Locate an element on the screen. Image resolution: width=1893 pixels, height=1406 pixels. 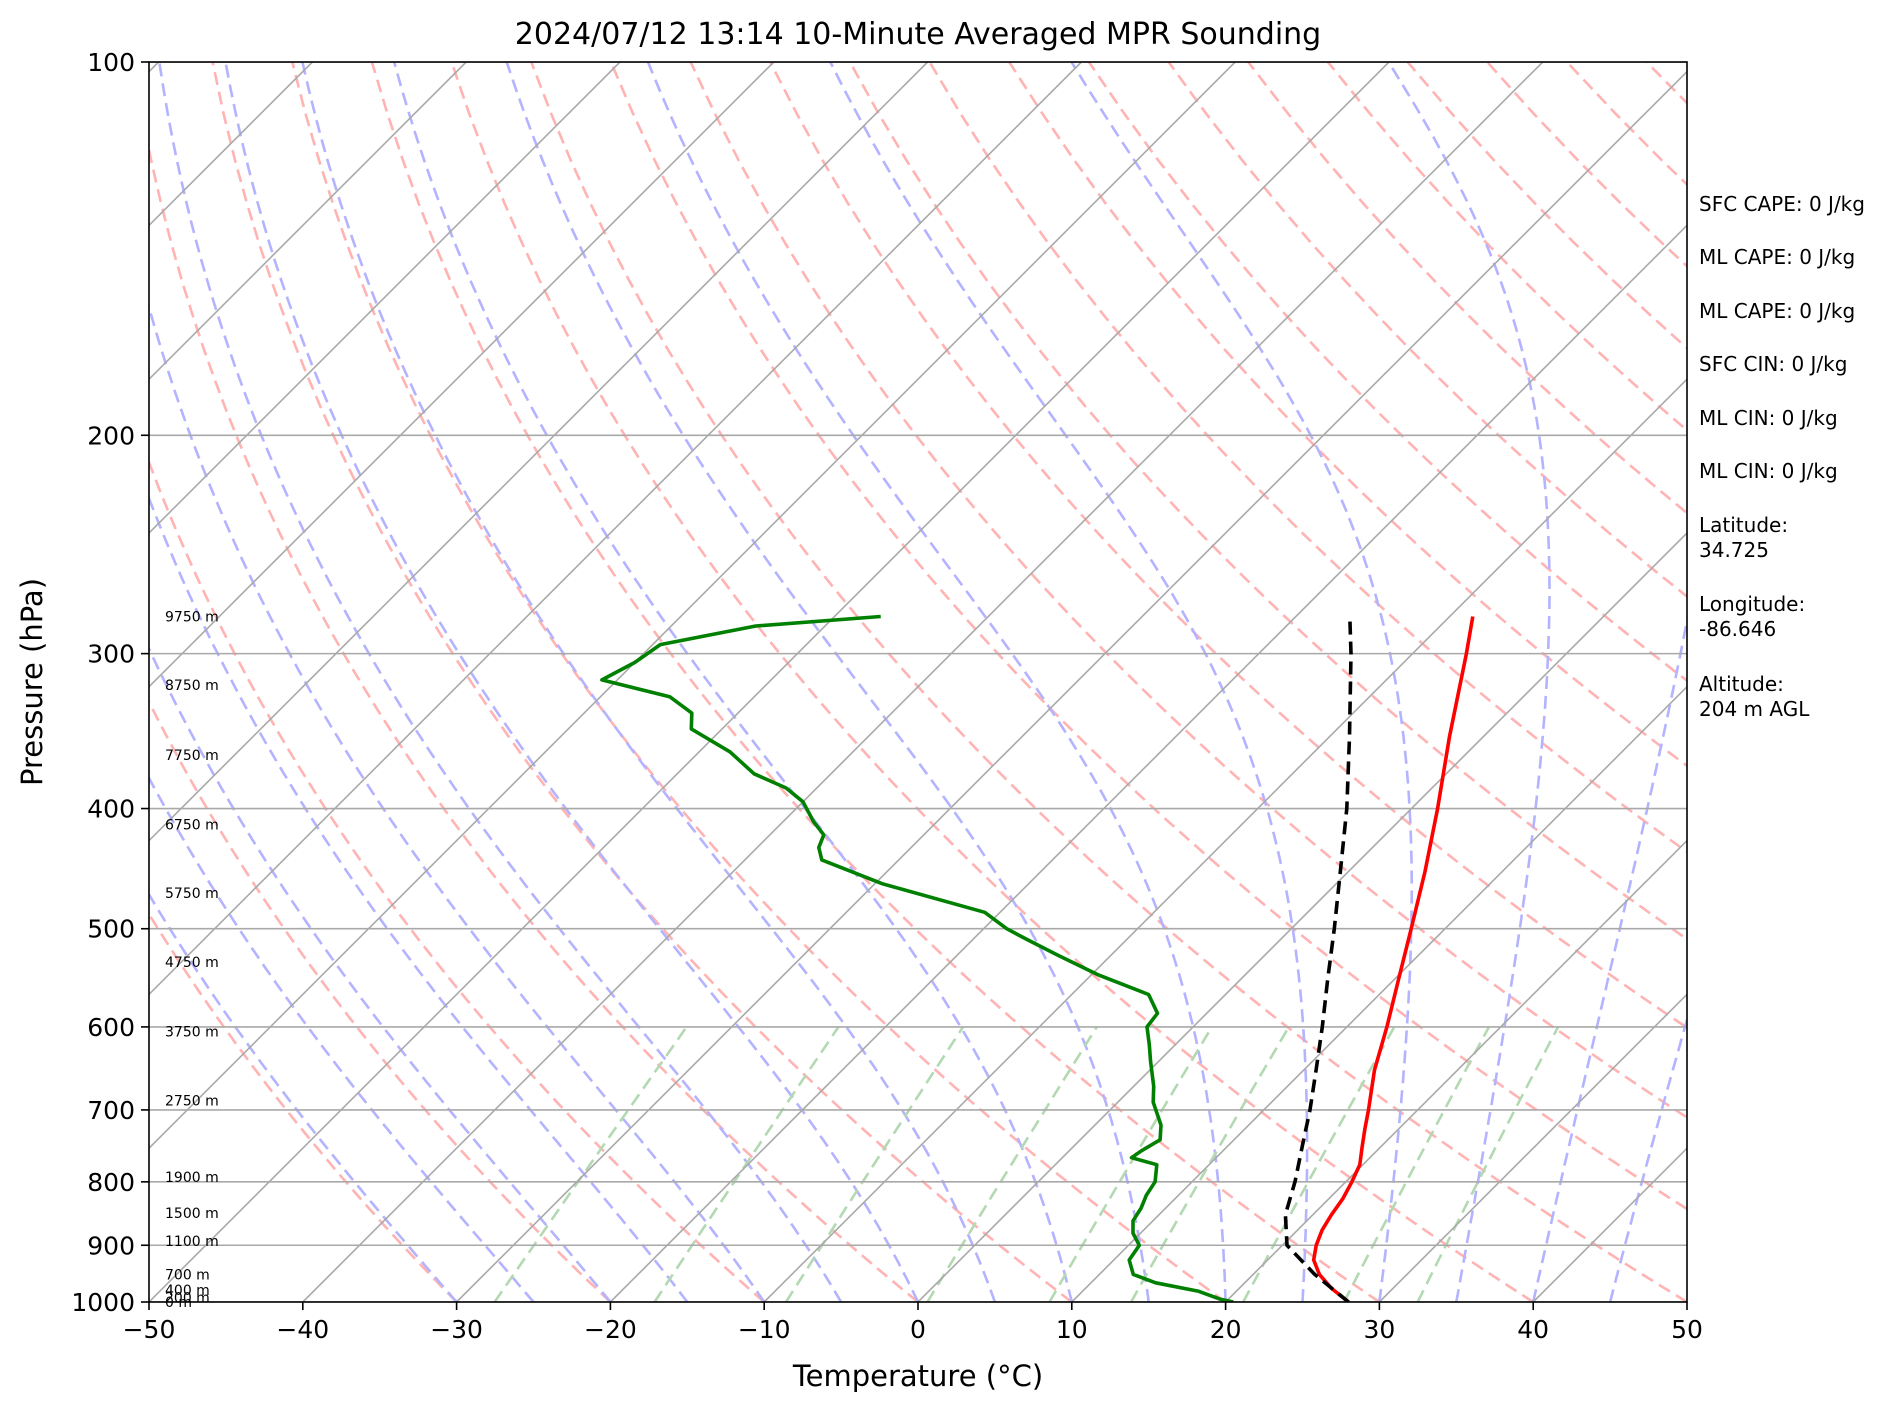
height-label: 400 m is located at coordinates (187, 1291).